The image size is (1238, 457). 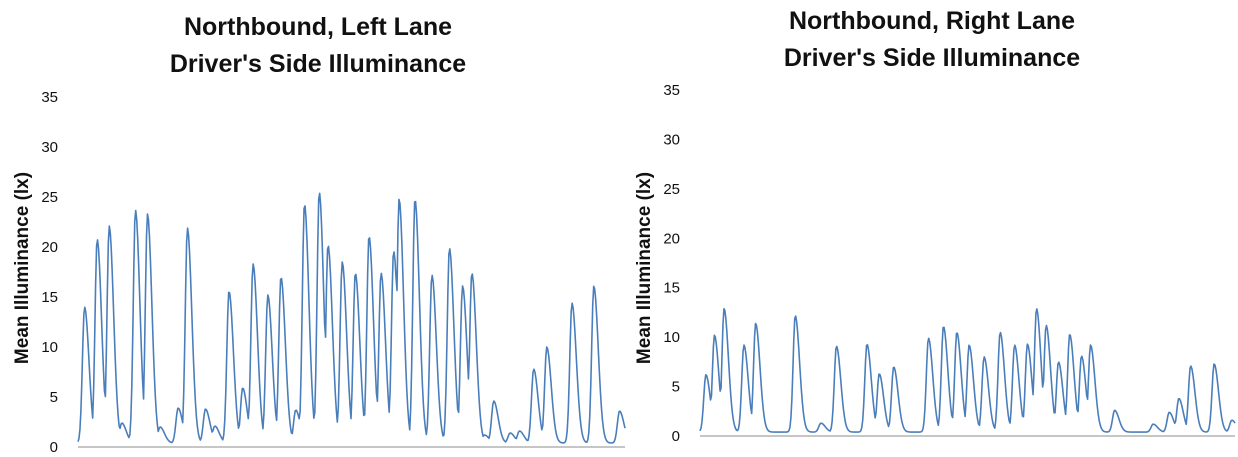 What do you see at coordinates (671, 90) in the screenshot?
I see `right-lane-ytick-35: 35` at bounding box center [671, 90].